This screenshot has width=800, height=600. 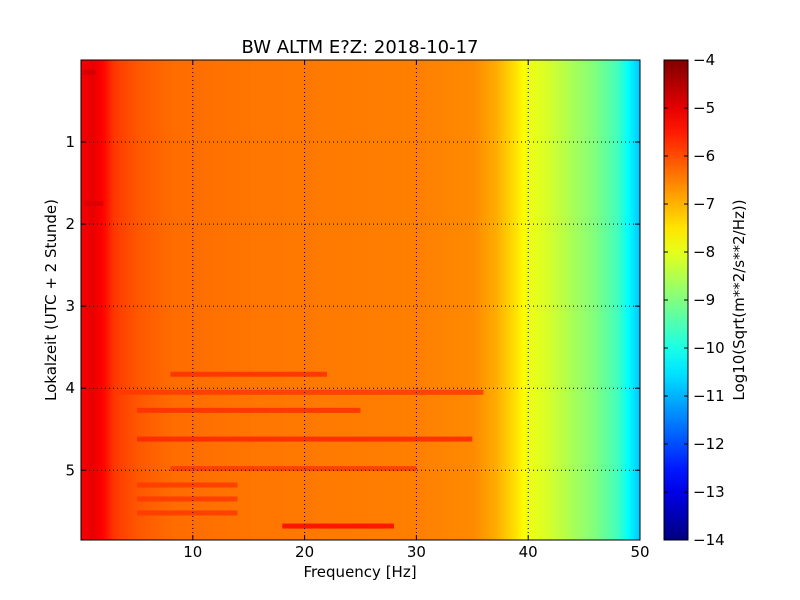 I want to click on colorbar-tick-label: −7, so click(x=704, y=204).